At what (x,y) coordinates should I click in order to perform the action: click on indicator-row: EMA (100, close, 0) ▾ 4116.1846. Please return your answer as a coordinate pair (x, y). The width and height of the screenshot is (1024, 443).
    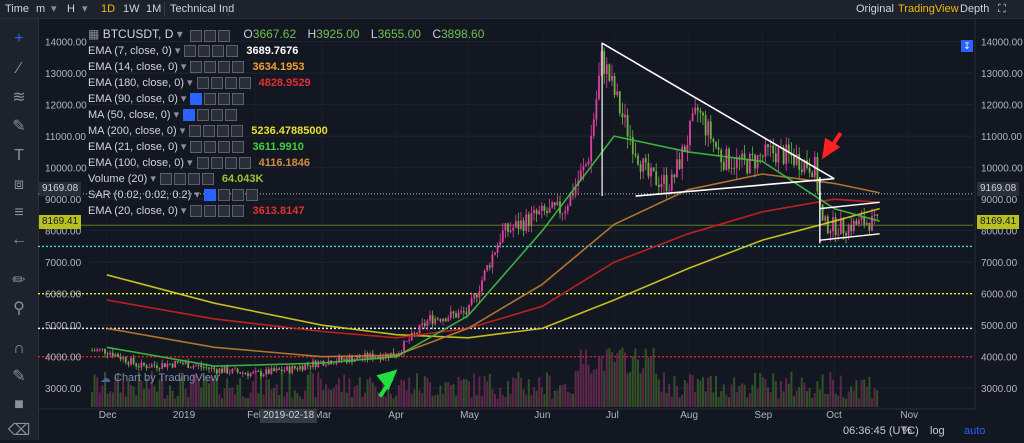
    Looking at the image, I should click on (199, 163).